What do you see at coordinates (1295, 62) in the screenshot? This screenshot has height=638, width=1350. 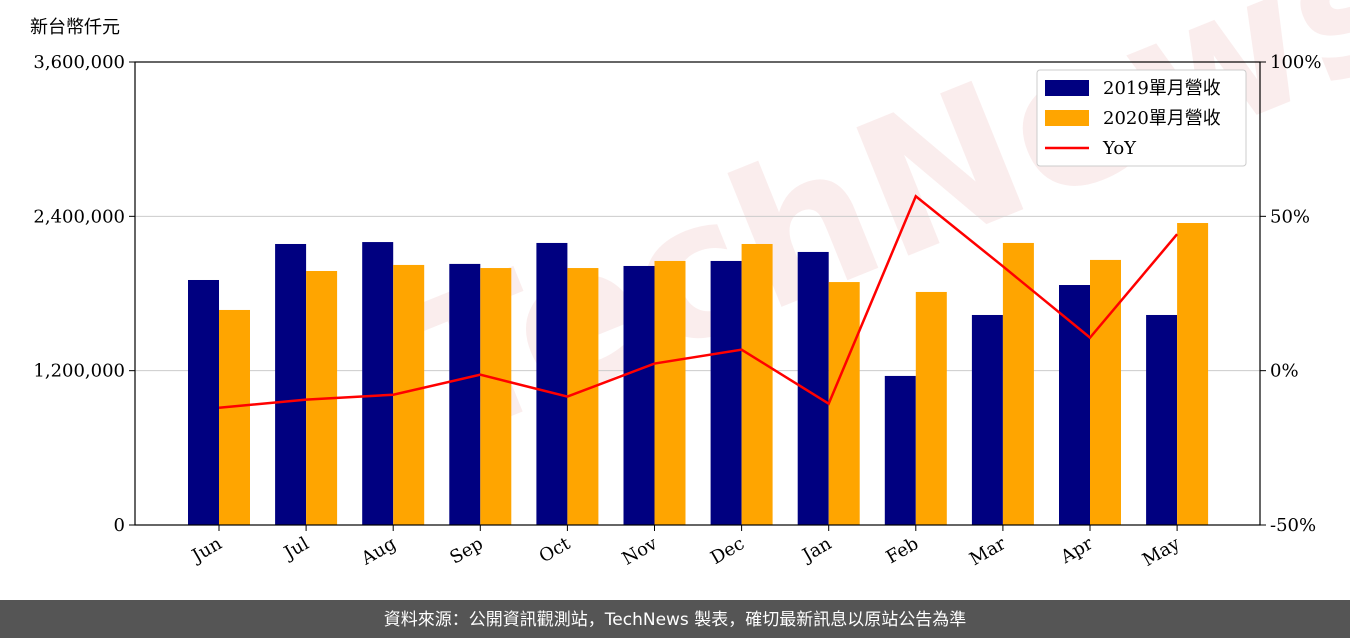 I see `y2-tick-label: 100%` at bounding box center [1295, 62].